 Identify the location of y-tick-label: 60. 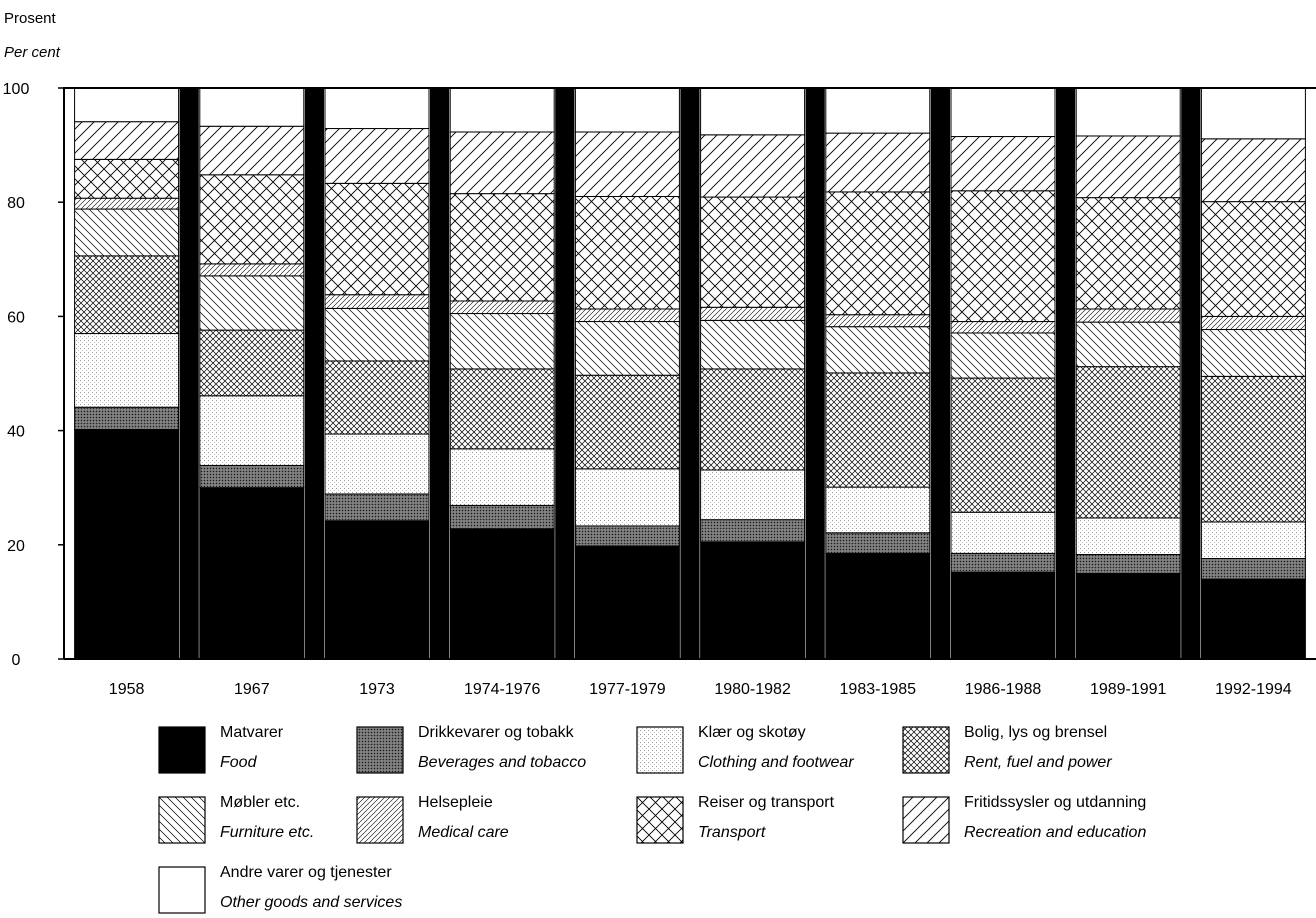
(16, 317).